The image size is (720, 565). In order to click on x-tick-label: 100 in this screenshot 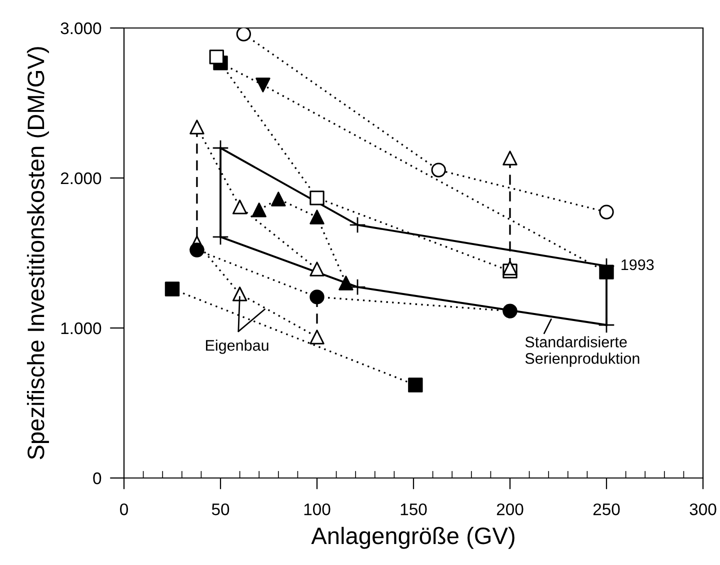, I will do `click(317, 509)`.